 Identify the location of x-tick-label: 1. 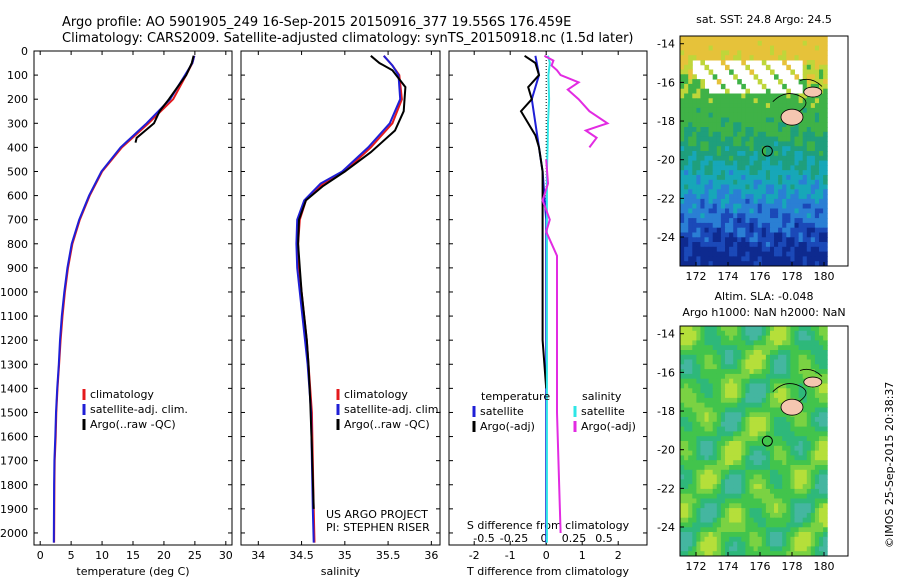
(582, 555).